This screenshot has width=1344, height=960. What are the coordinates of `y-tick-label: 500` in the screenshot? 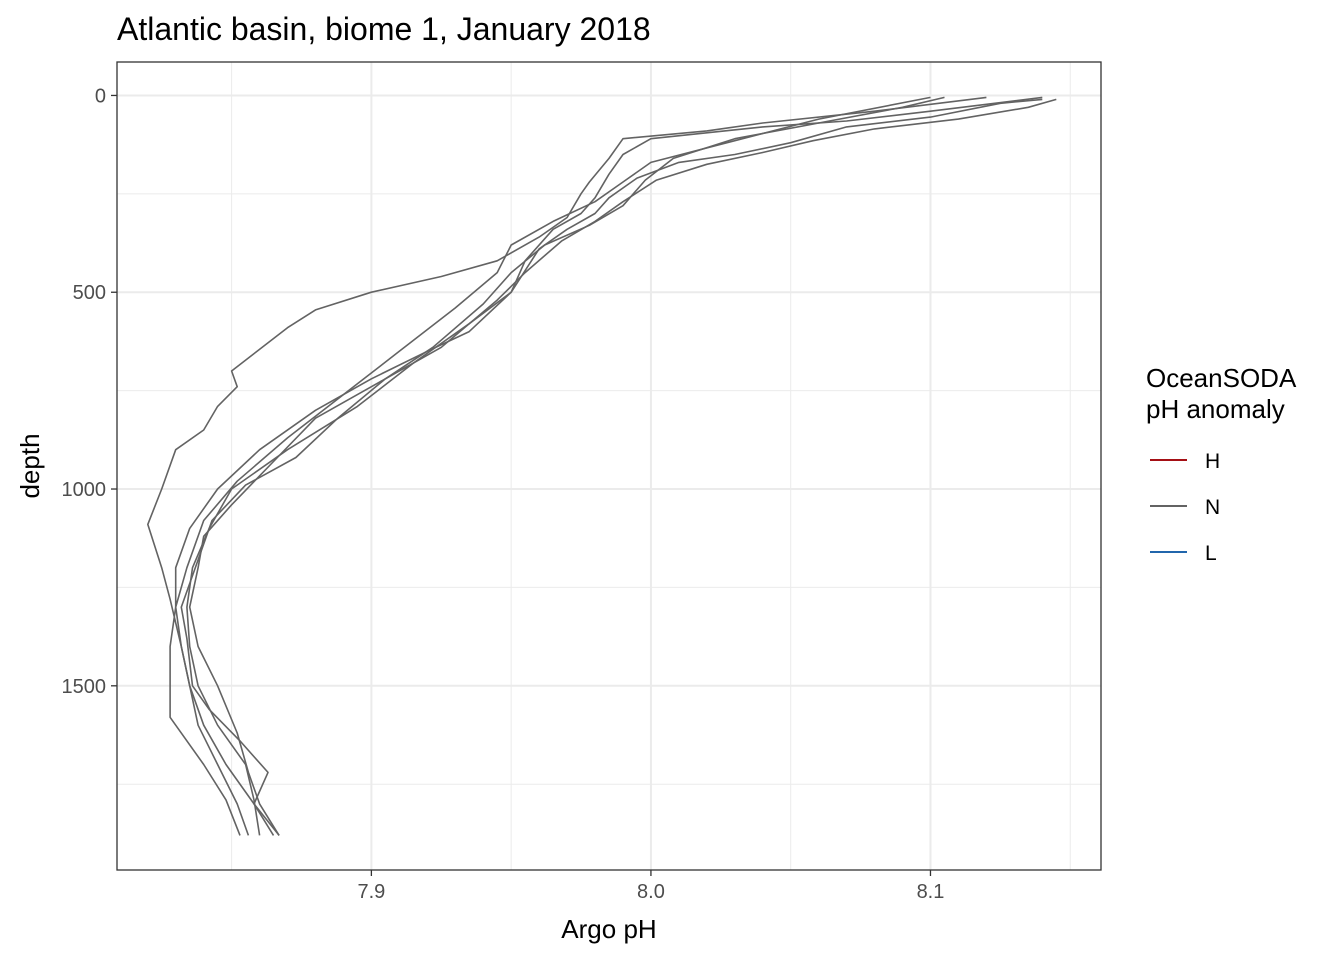 It's located at (89, 293).